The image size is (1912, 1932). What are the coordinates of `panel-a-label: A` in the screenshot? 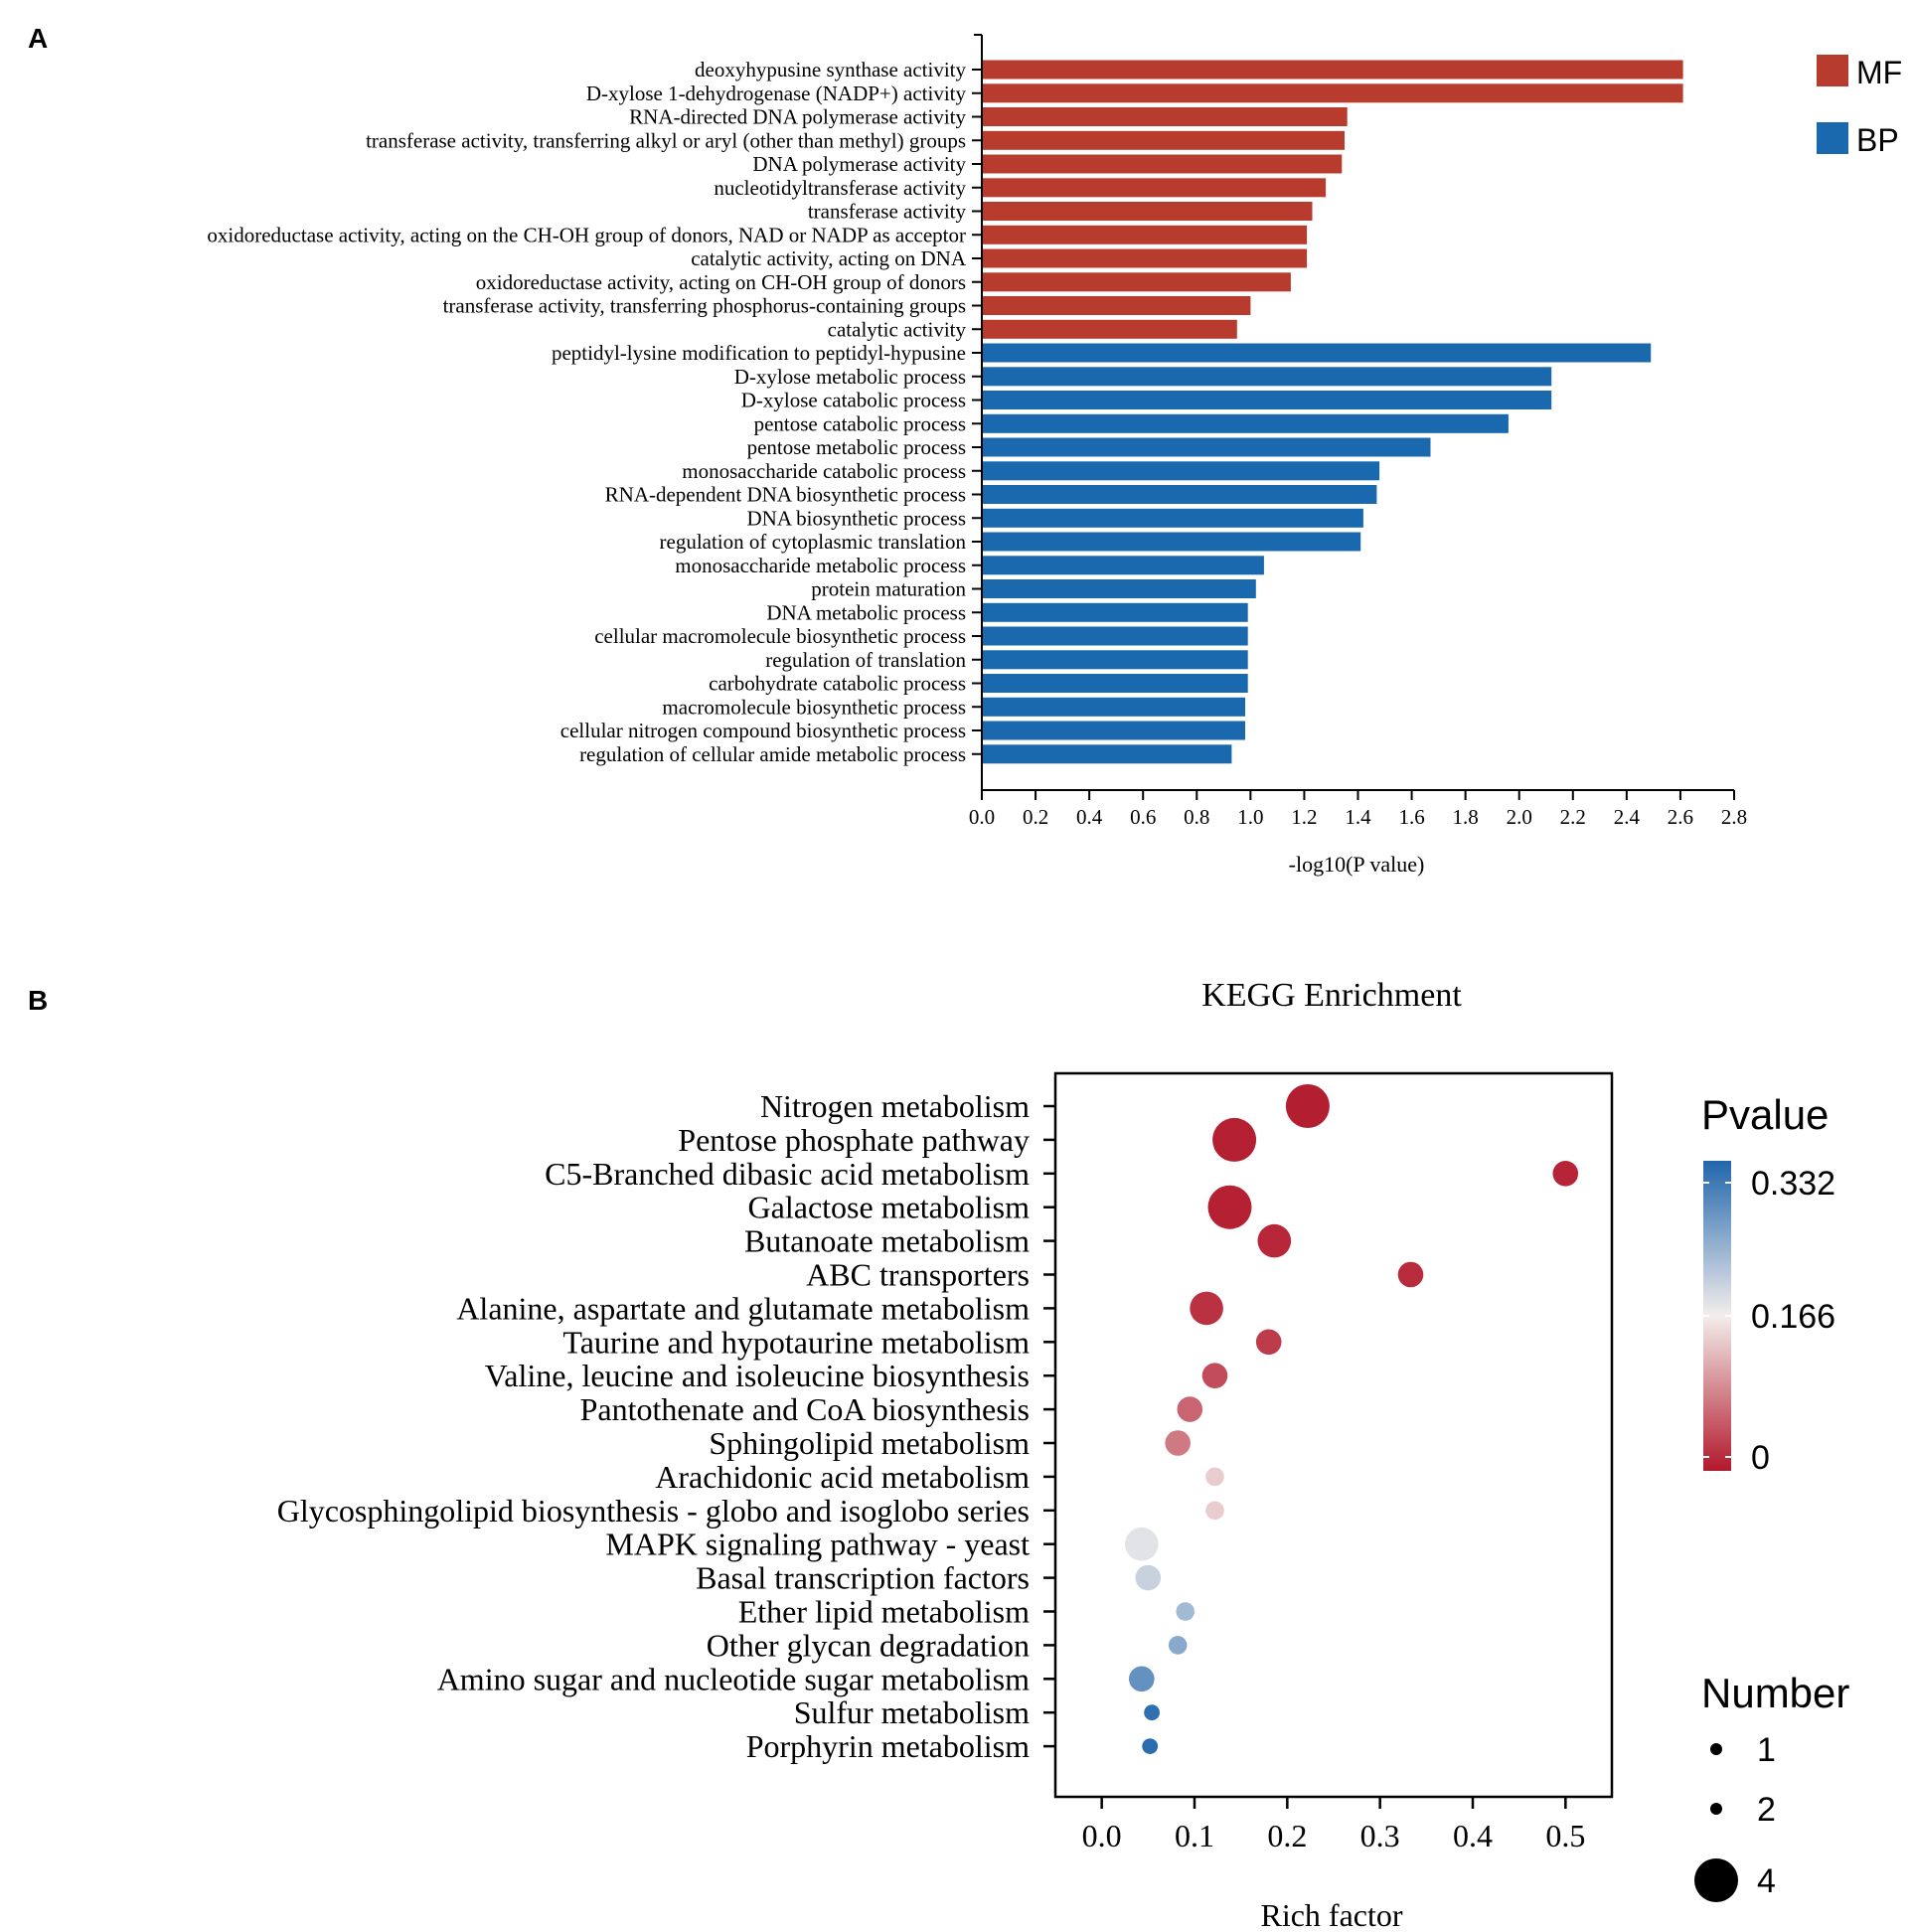 It's located at (38, 38).